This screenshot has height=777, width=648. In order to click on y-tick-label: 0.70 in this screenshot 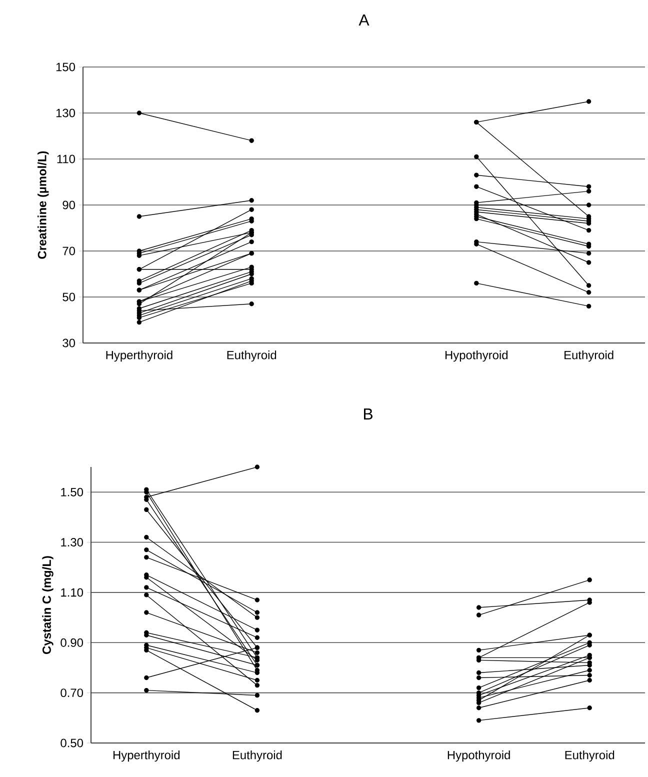, I will do `click(72, 693)`.